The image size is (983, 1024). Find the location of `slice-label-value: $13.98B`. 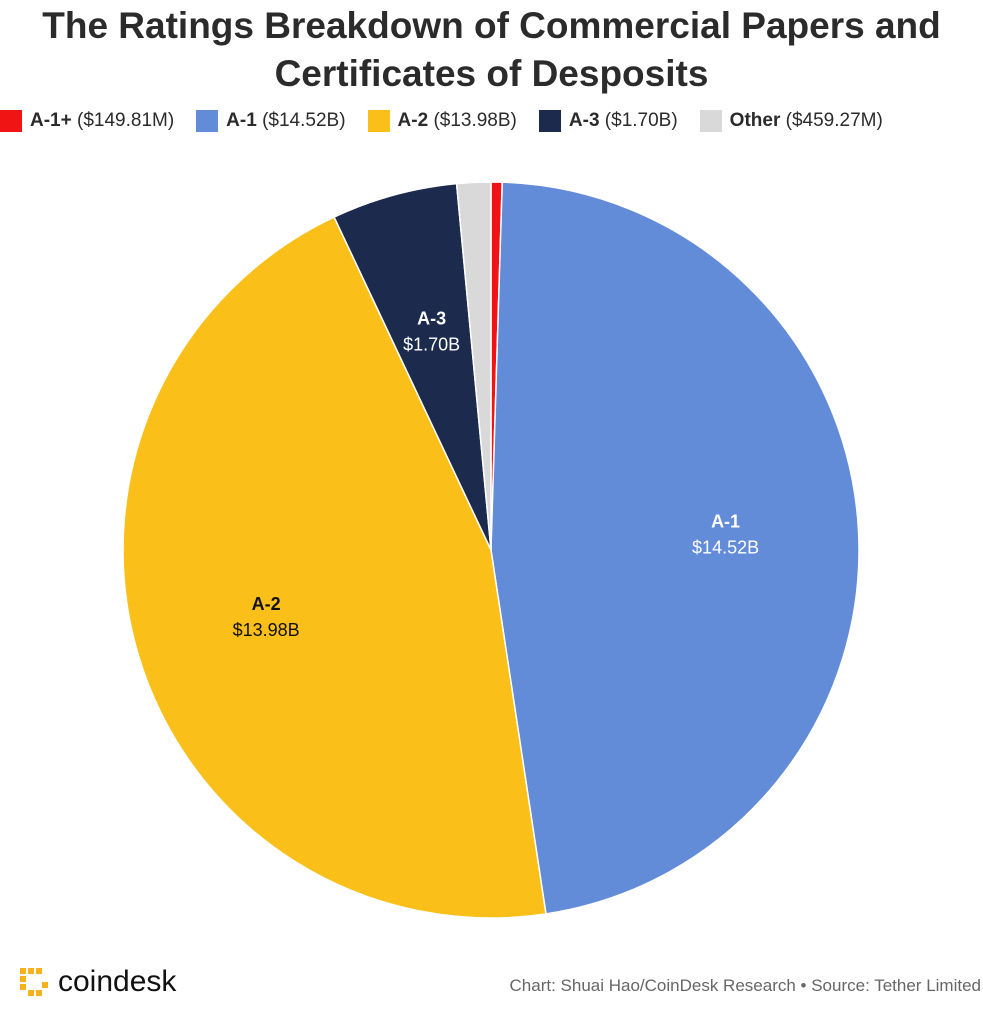

slice-label-value: $13.98B is located at coordinates (266, 630).